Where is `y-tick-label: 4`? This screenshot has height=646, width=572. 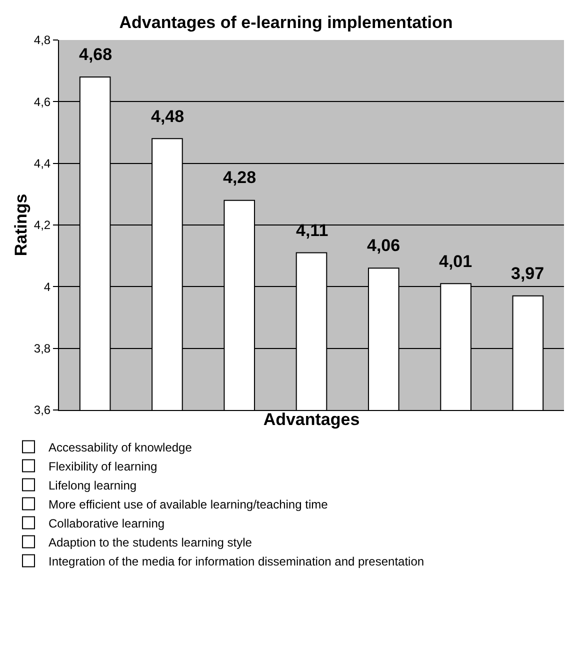 y-tick-label: 4 is located at coordinates (47, 287).